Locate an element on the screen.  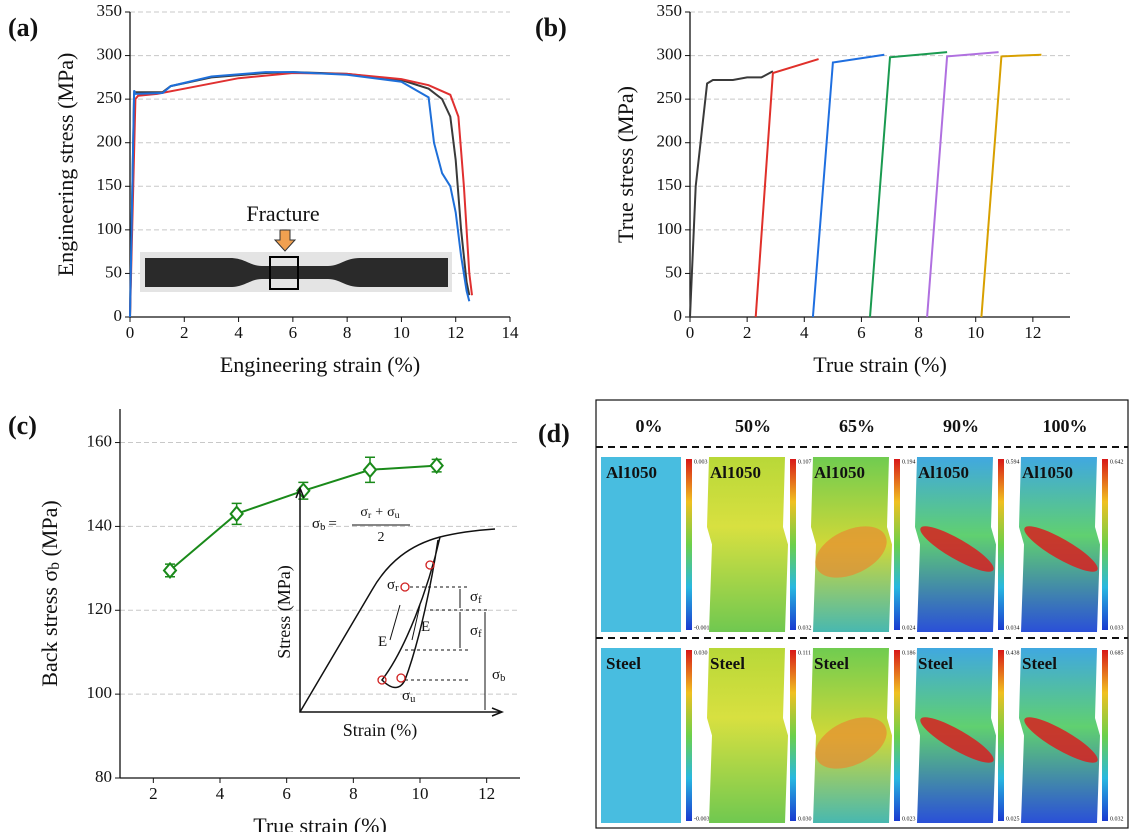
colorbar-max: 0.685 is located at coordinates (1117, 653).